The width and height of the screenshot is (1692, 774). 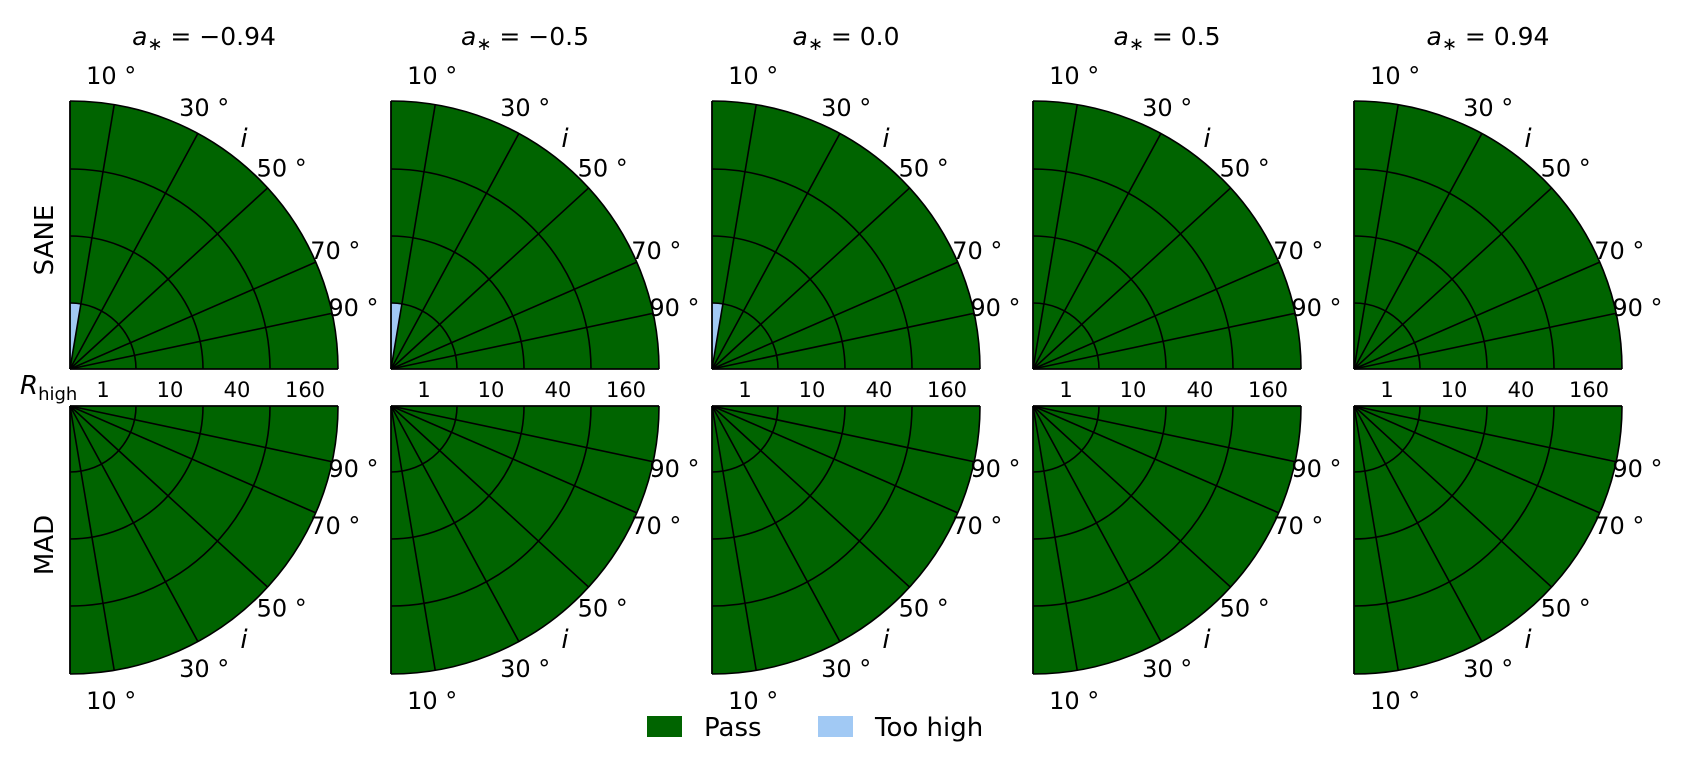 What do you see at coordinates (45, 240) in the screenshot?
I see `row-label-sane: SANE` at bounding box center [45, 240].